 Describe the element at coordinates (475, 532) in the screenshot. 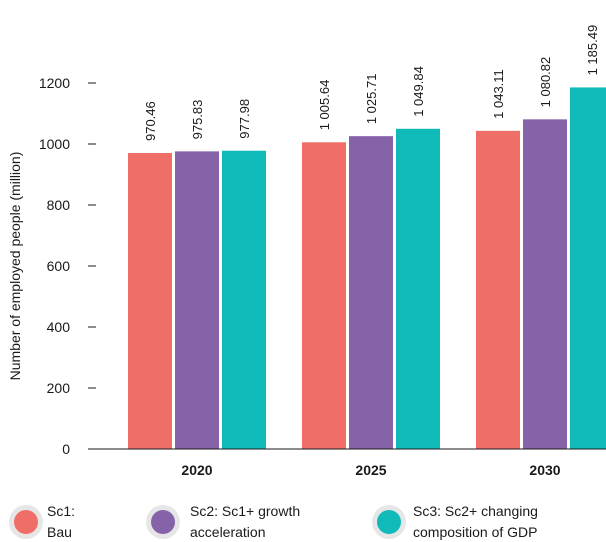

I see `legend-label-series-3: composition of GDP` at that location.